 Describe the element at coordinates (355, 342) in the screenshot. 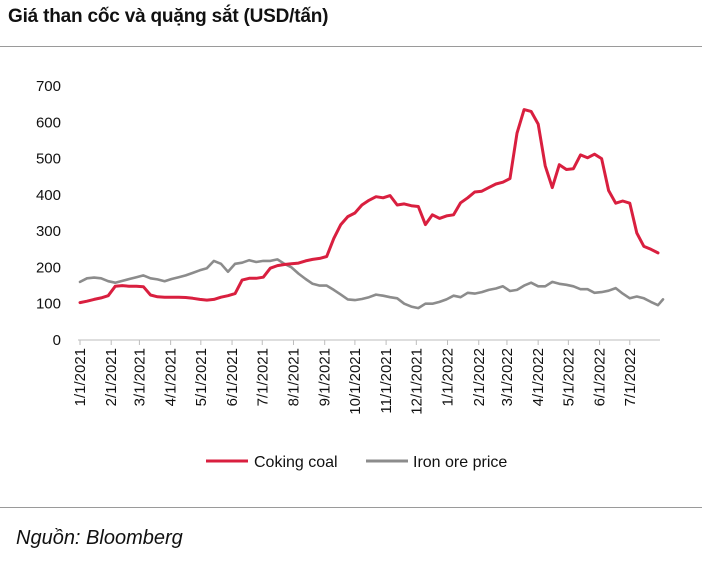

I see `x-axis-tick-marks` at that location.